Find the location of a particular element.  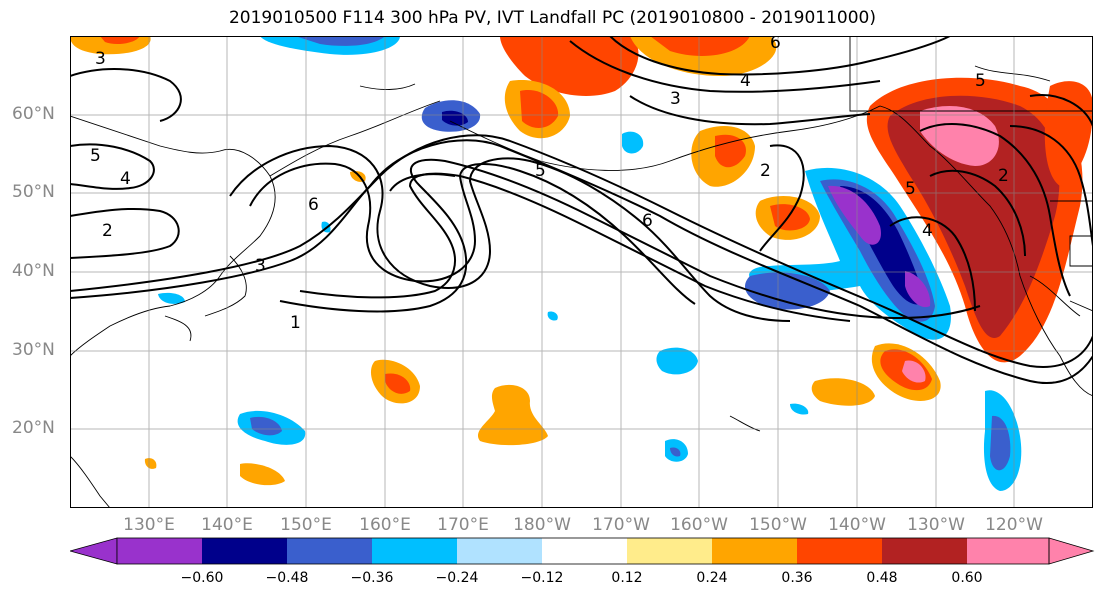

colorbar-tick: 0.36 is located at coordinates (797, 578).